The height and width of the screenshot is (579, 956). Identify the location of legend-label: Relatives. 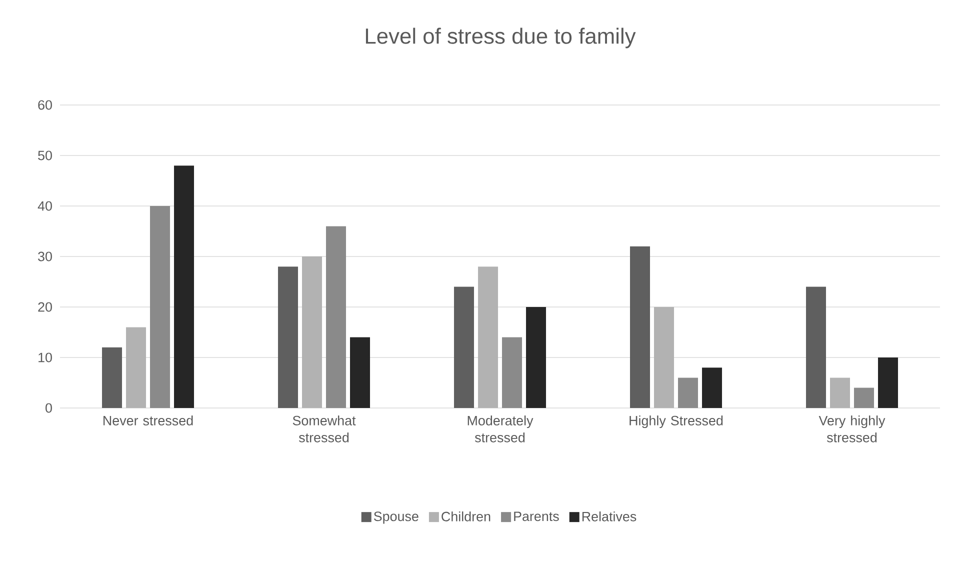
(609, 516).